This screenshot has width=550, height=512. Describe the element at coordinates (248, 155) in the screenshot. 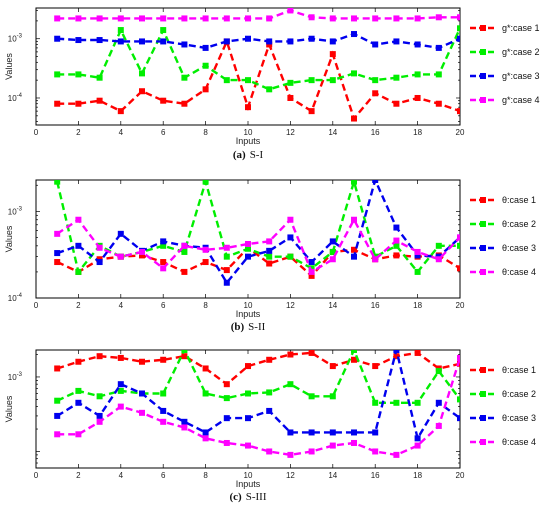

I see `panel-caption: (a) S-I` at that location.